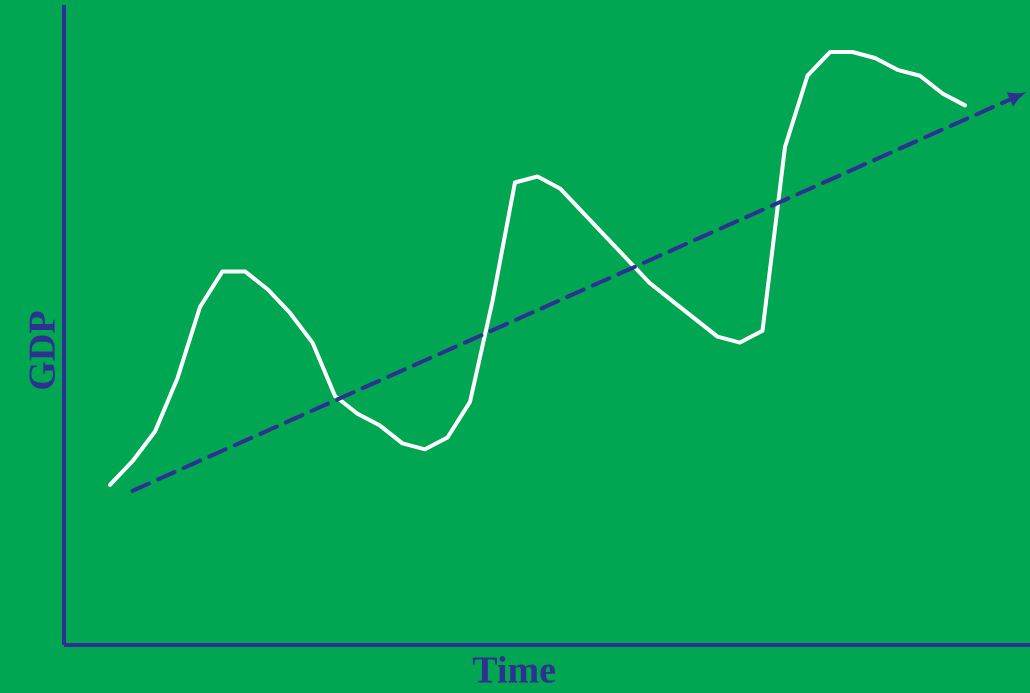  I want to click on x-axis-title: Time, so click(514, 669).